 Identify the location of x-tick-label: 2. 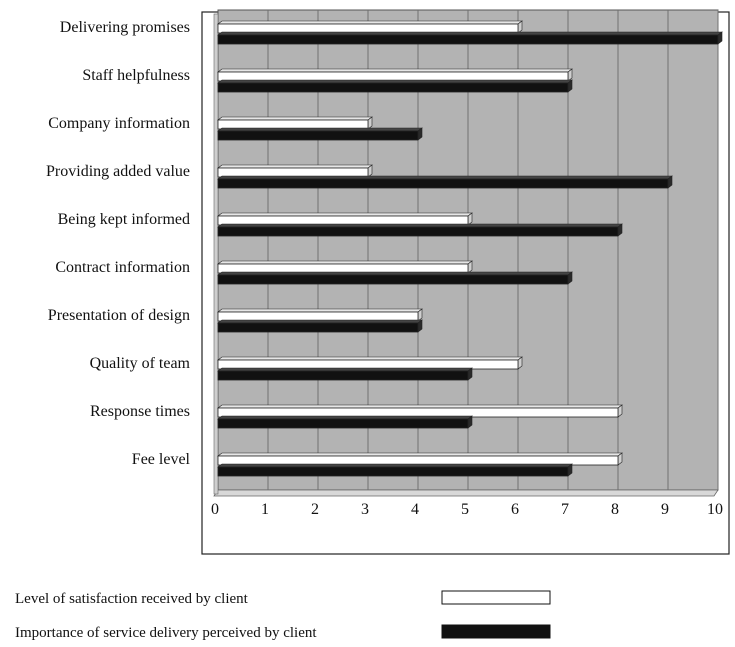
(315, 509).